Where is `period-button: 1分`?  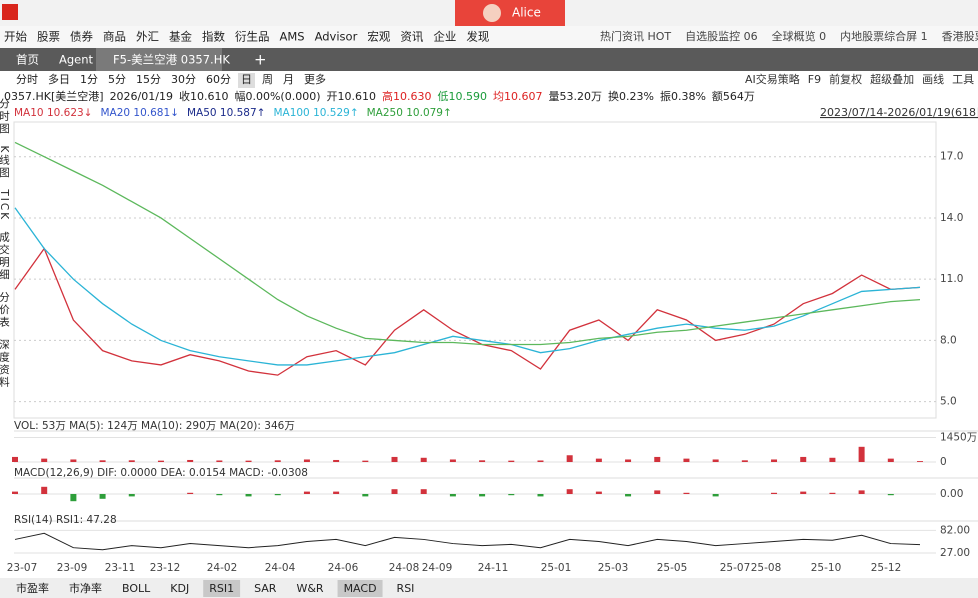 period-button: 1分 is located at coordinates (89, 79).